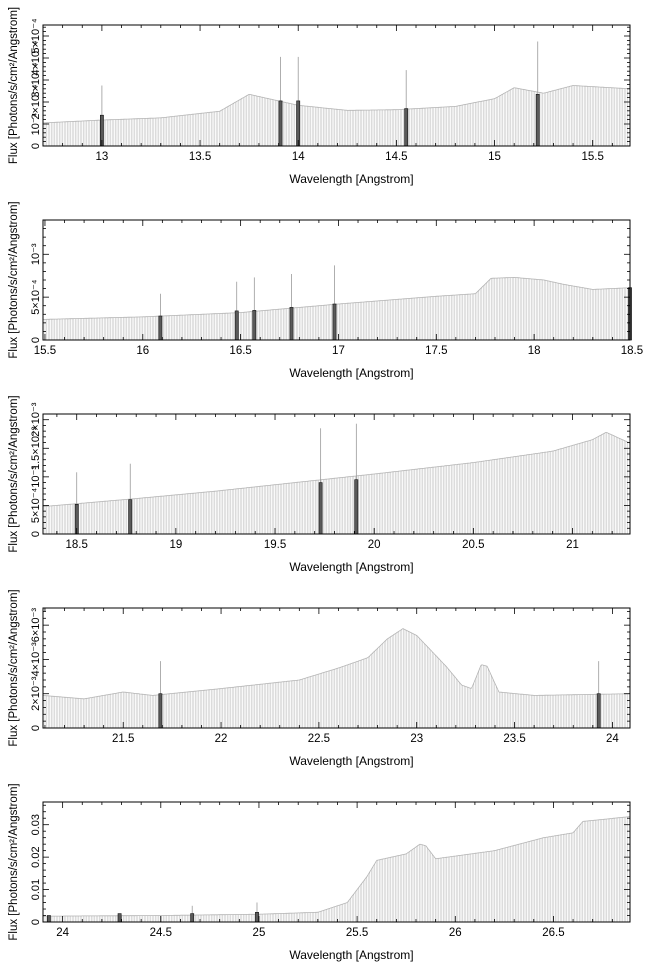  Describe the element at coordinates (240, 351) in the screenshot. I see `x-tick-label: 16.5` at that location.